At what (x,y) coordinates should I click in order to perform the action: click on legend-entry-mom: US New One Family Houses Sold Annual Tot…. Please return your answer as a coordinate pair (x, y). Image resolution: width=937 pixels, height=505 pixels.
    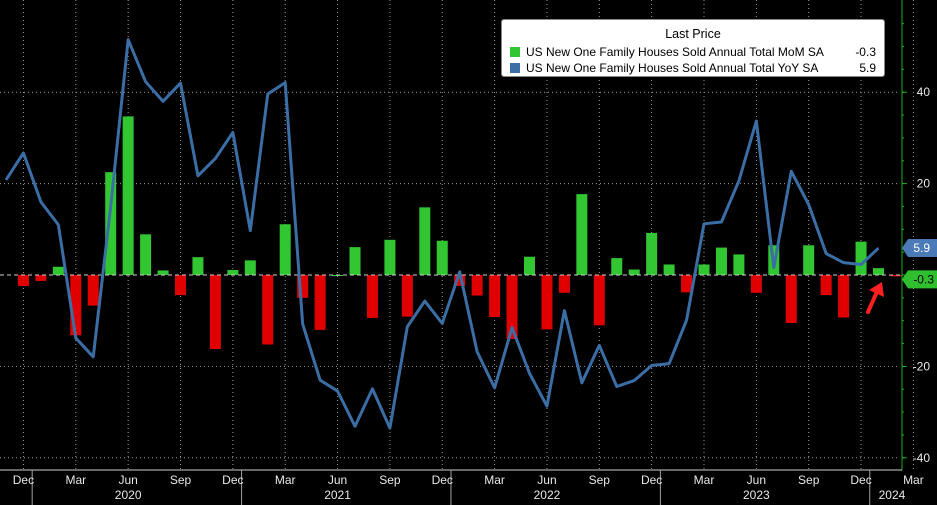
    Looking at the image, I should click on (693, 51).